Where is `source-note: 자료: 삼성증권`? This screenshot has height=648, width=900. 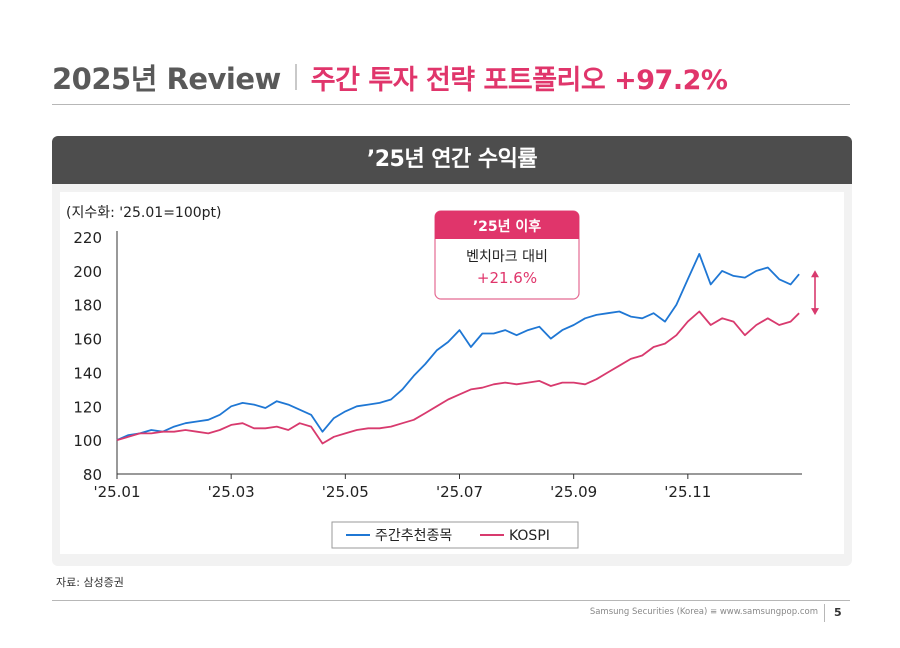 source-note: 자료: 삼성증권 is located at coordinates (90, 582).